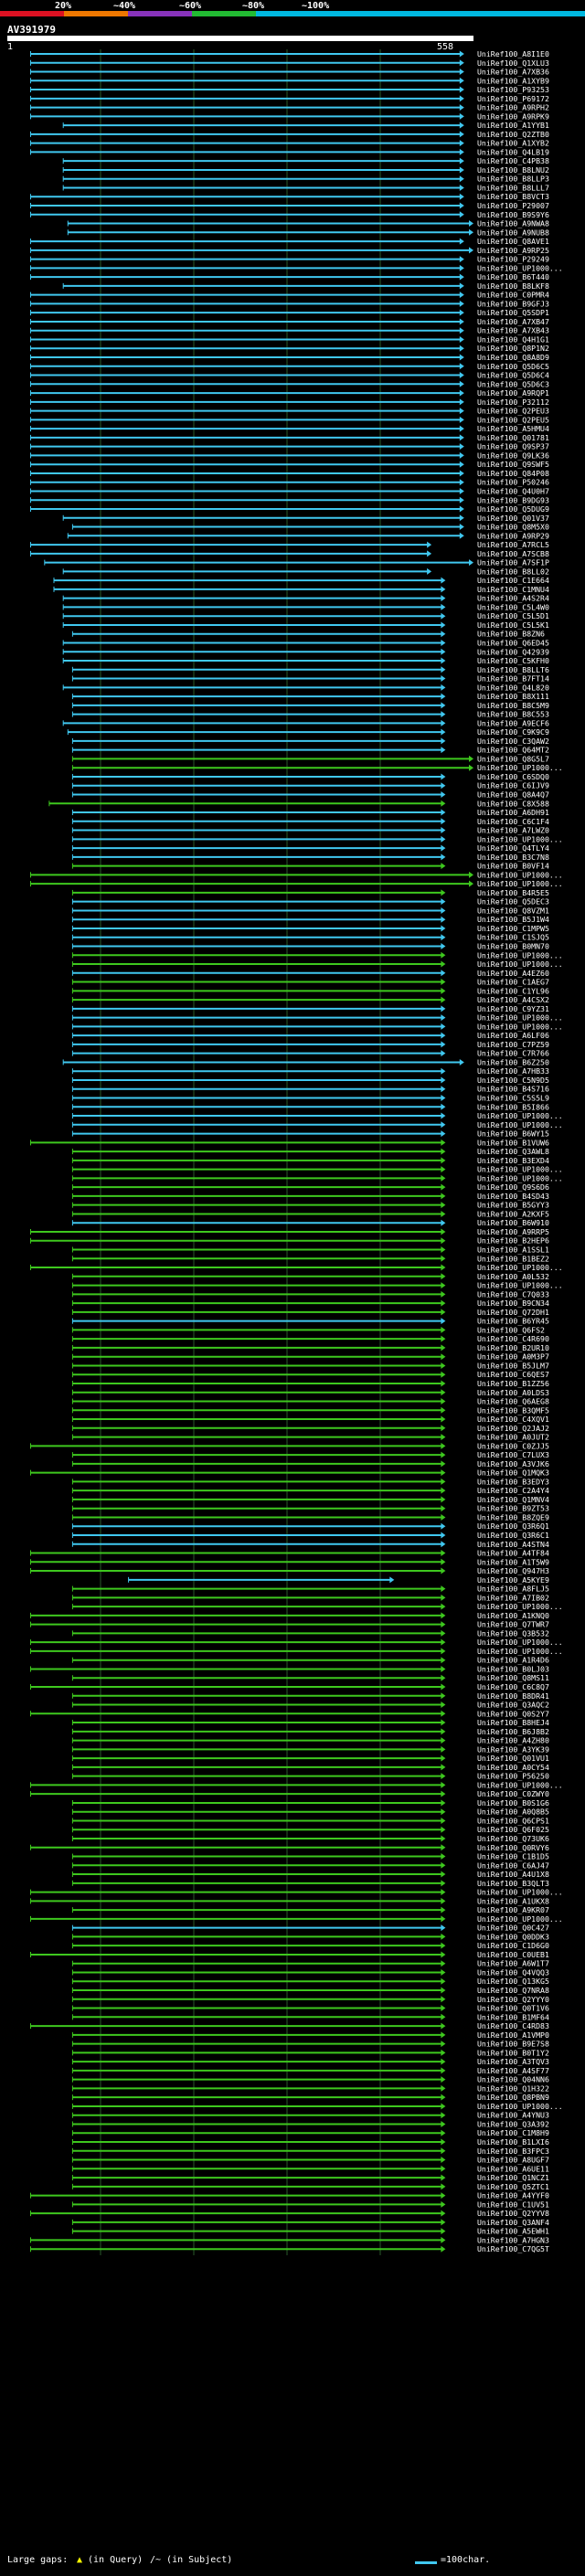 The height and width of the screenshot is (2576, 585). Describe the element at coordinates (513, 1793) in the screenshot. I see `hit-label: UniRef100_C0ZWY0` at that location.